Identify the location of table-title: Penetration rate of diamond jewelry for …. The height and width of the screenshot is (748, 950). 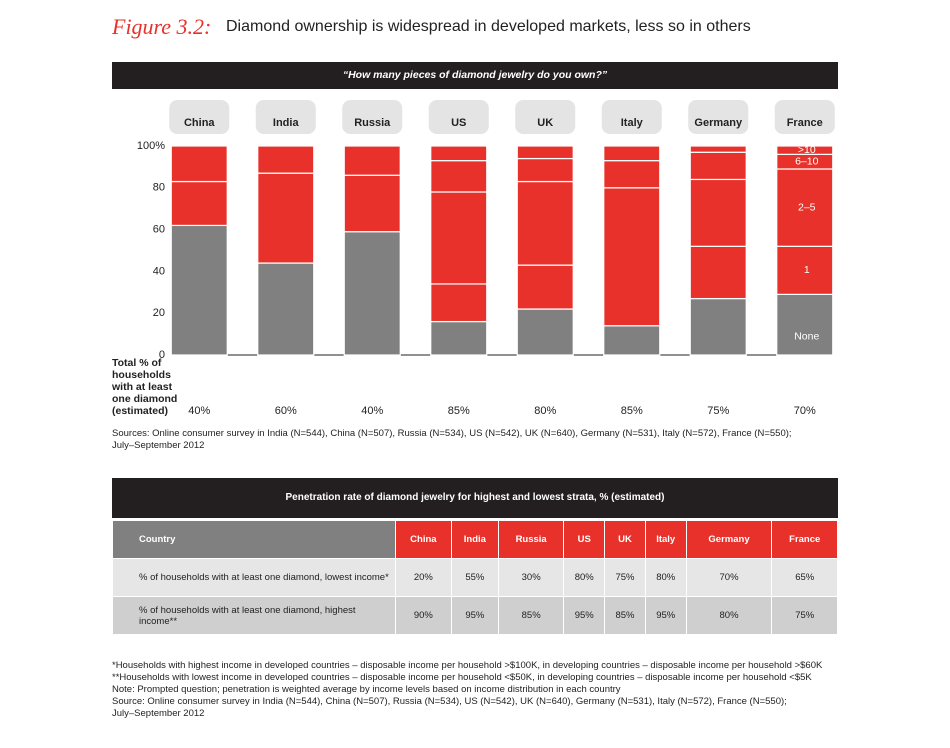
(475, 498).